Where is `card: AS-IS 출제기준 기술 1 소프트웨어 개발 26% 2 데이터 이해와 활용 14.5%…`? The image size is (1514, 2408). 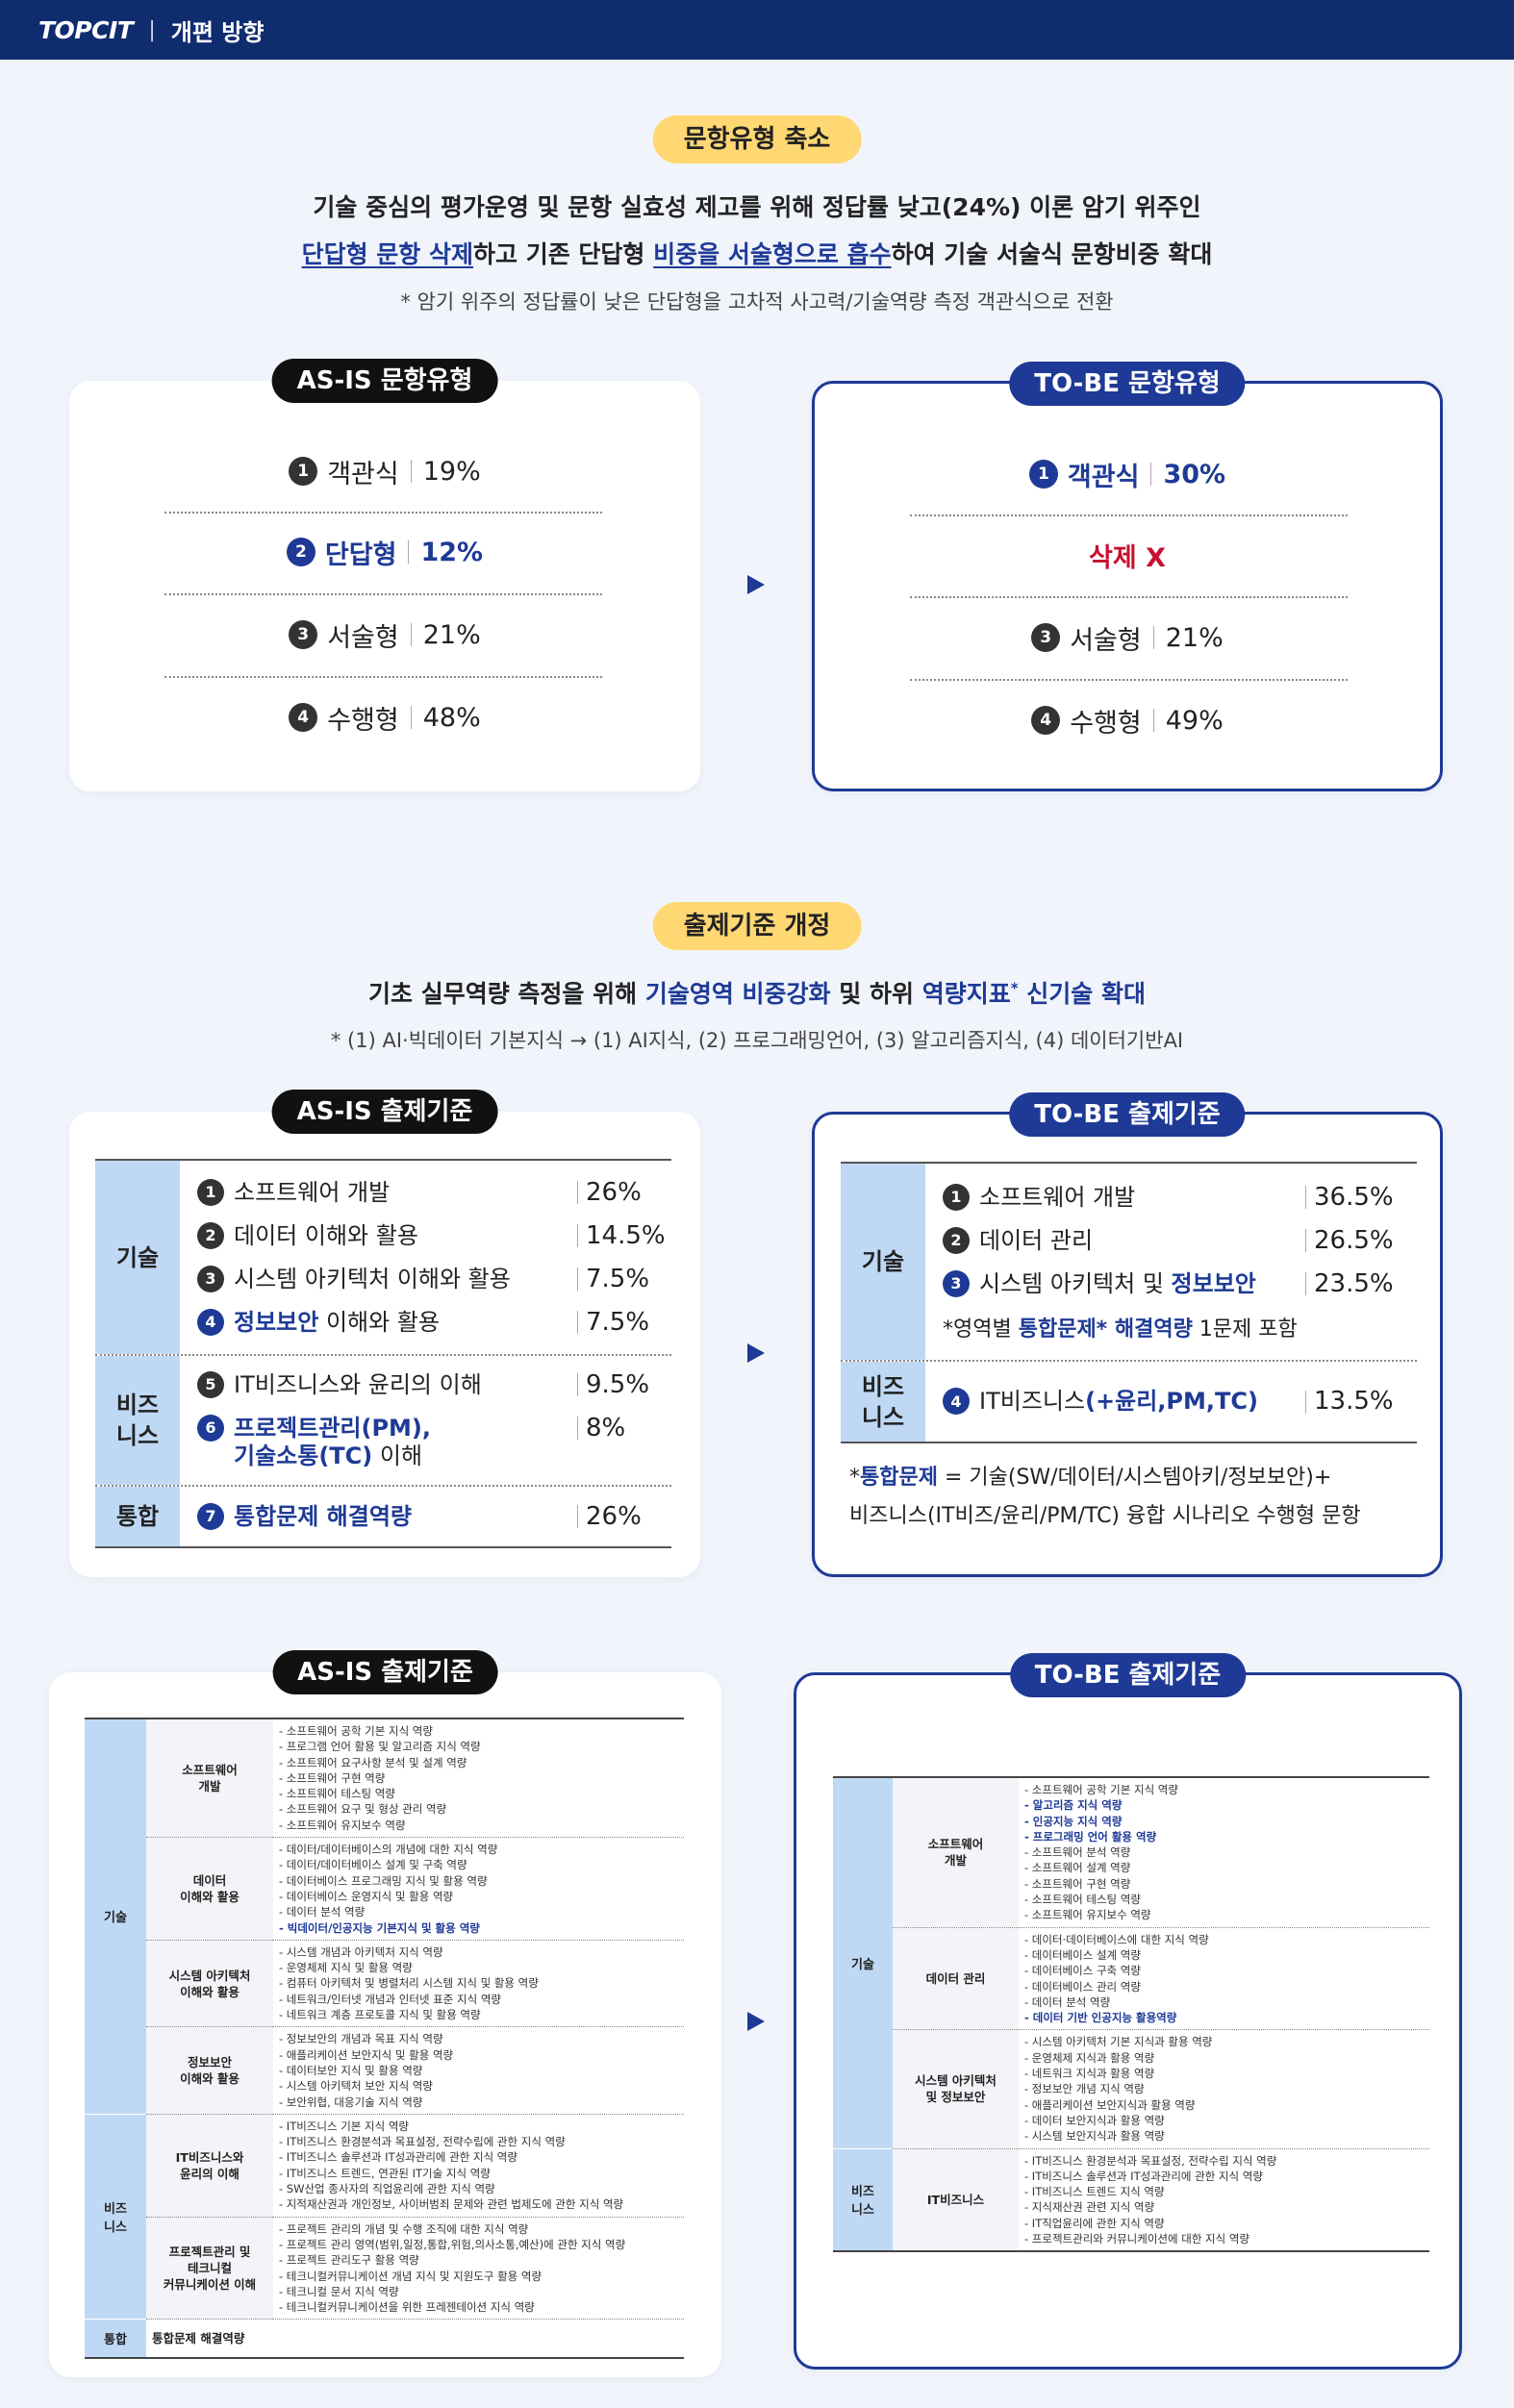
card: AS-IS 출제기준 기술 1 소프트웨어 개발 26% 2 데이터 이해와 활용 14.5%… is located at coordinates (384, 1333).